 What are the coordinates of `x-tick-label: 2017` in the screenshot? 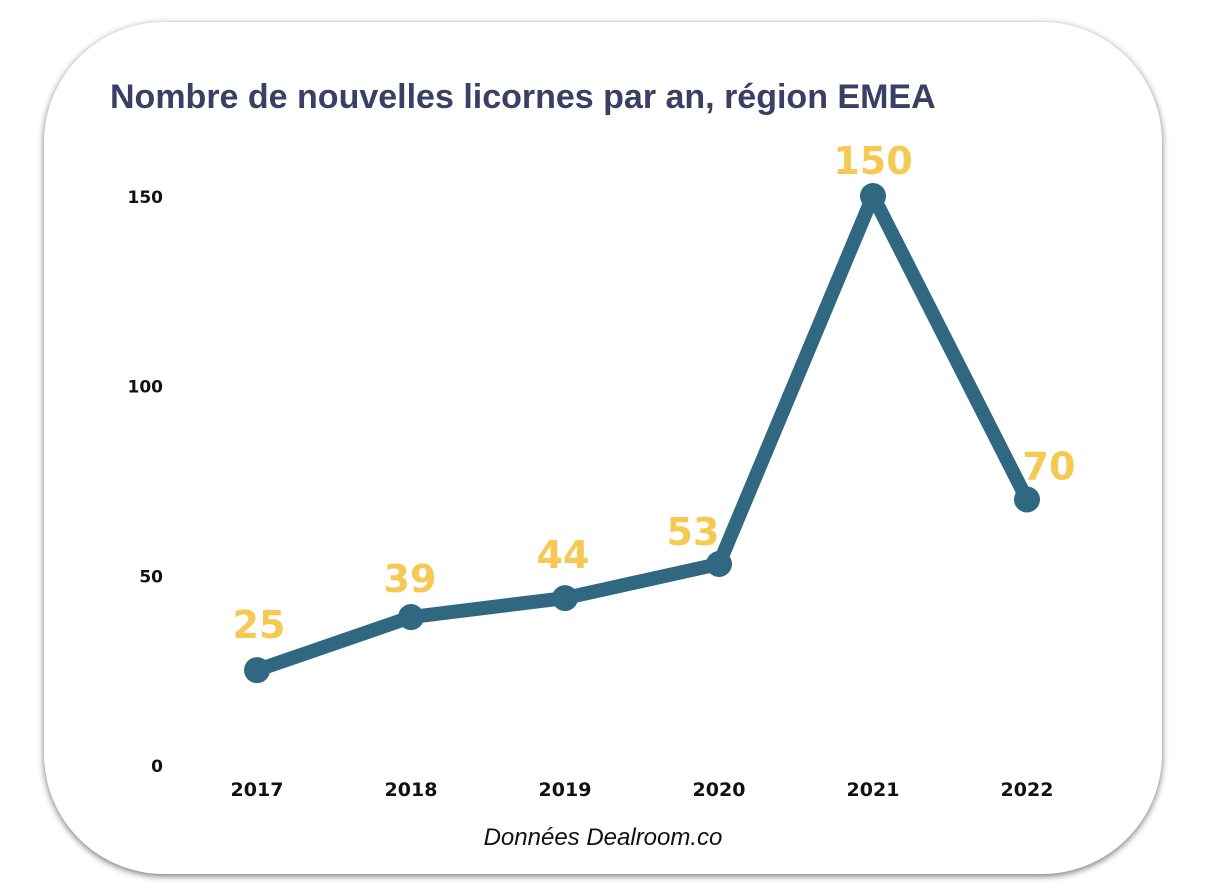 It's located at (257, 790).